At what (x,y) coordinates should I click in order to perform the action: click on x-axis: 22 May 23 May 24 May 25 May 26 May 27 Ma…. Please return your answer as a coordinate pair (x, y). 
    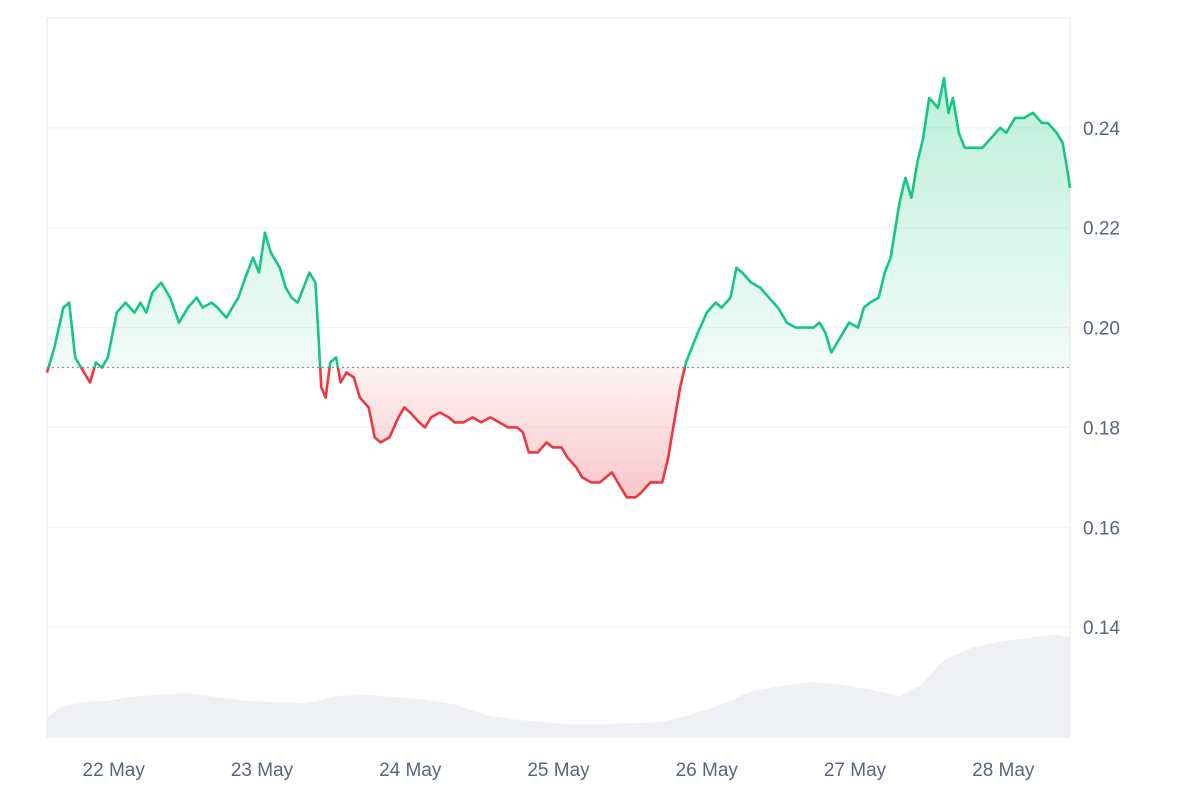
    Looking at the image, I should click on (559, 770).